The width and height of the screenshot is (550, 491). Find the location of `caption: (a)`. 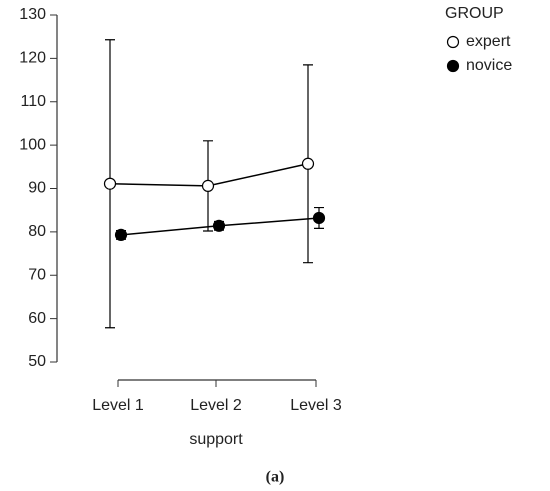

caption: (a) is located at coordinates (275, 477).